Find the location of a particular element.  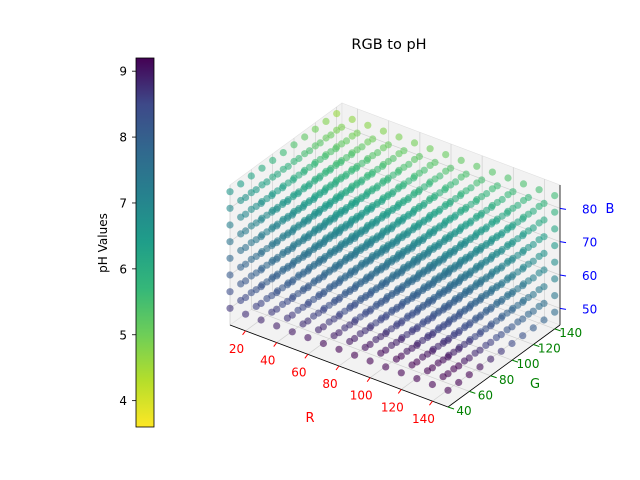

x-axis-tick-label: 100 is located at coordinates (361, 396).